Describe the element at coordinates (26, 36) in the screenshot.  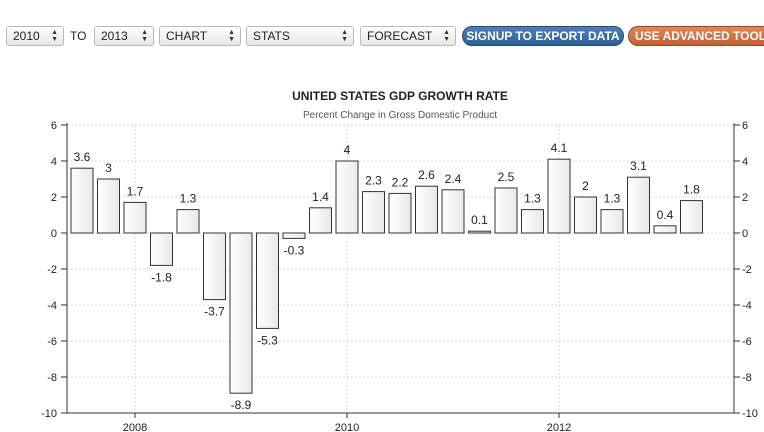
I see `from-year-value: 2010` at that location.